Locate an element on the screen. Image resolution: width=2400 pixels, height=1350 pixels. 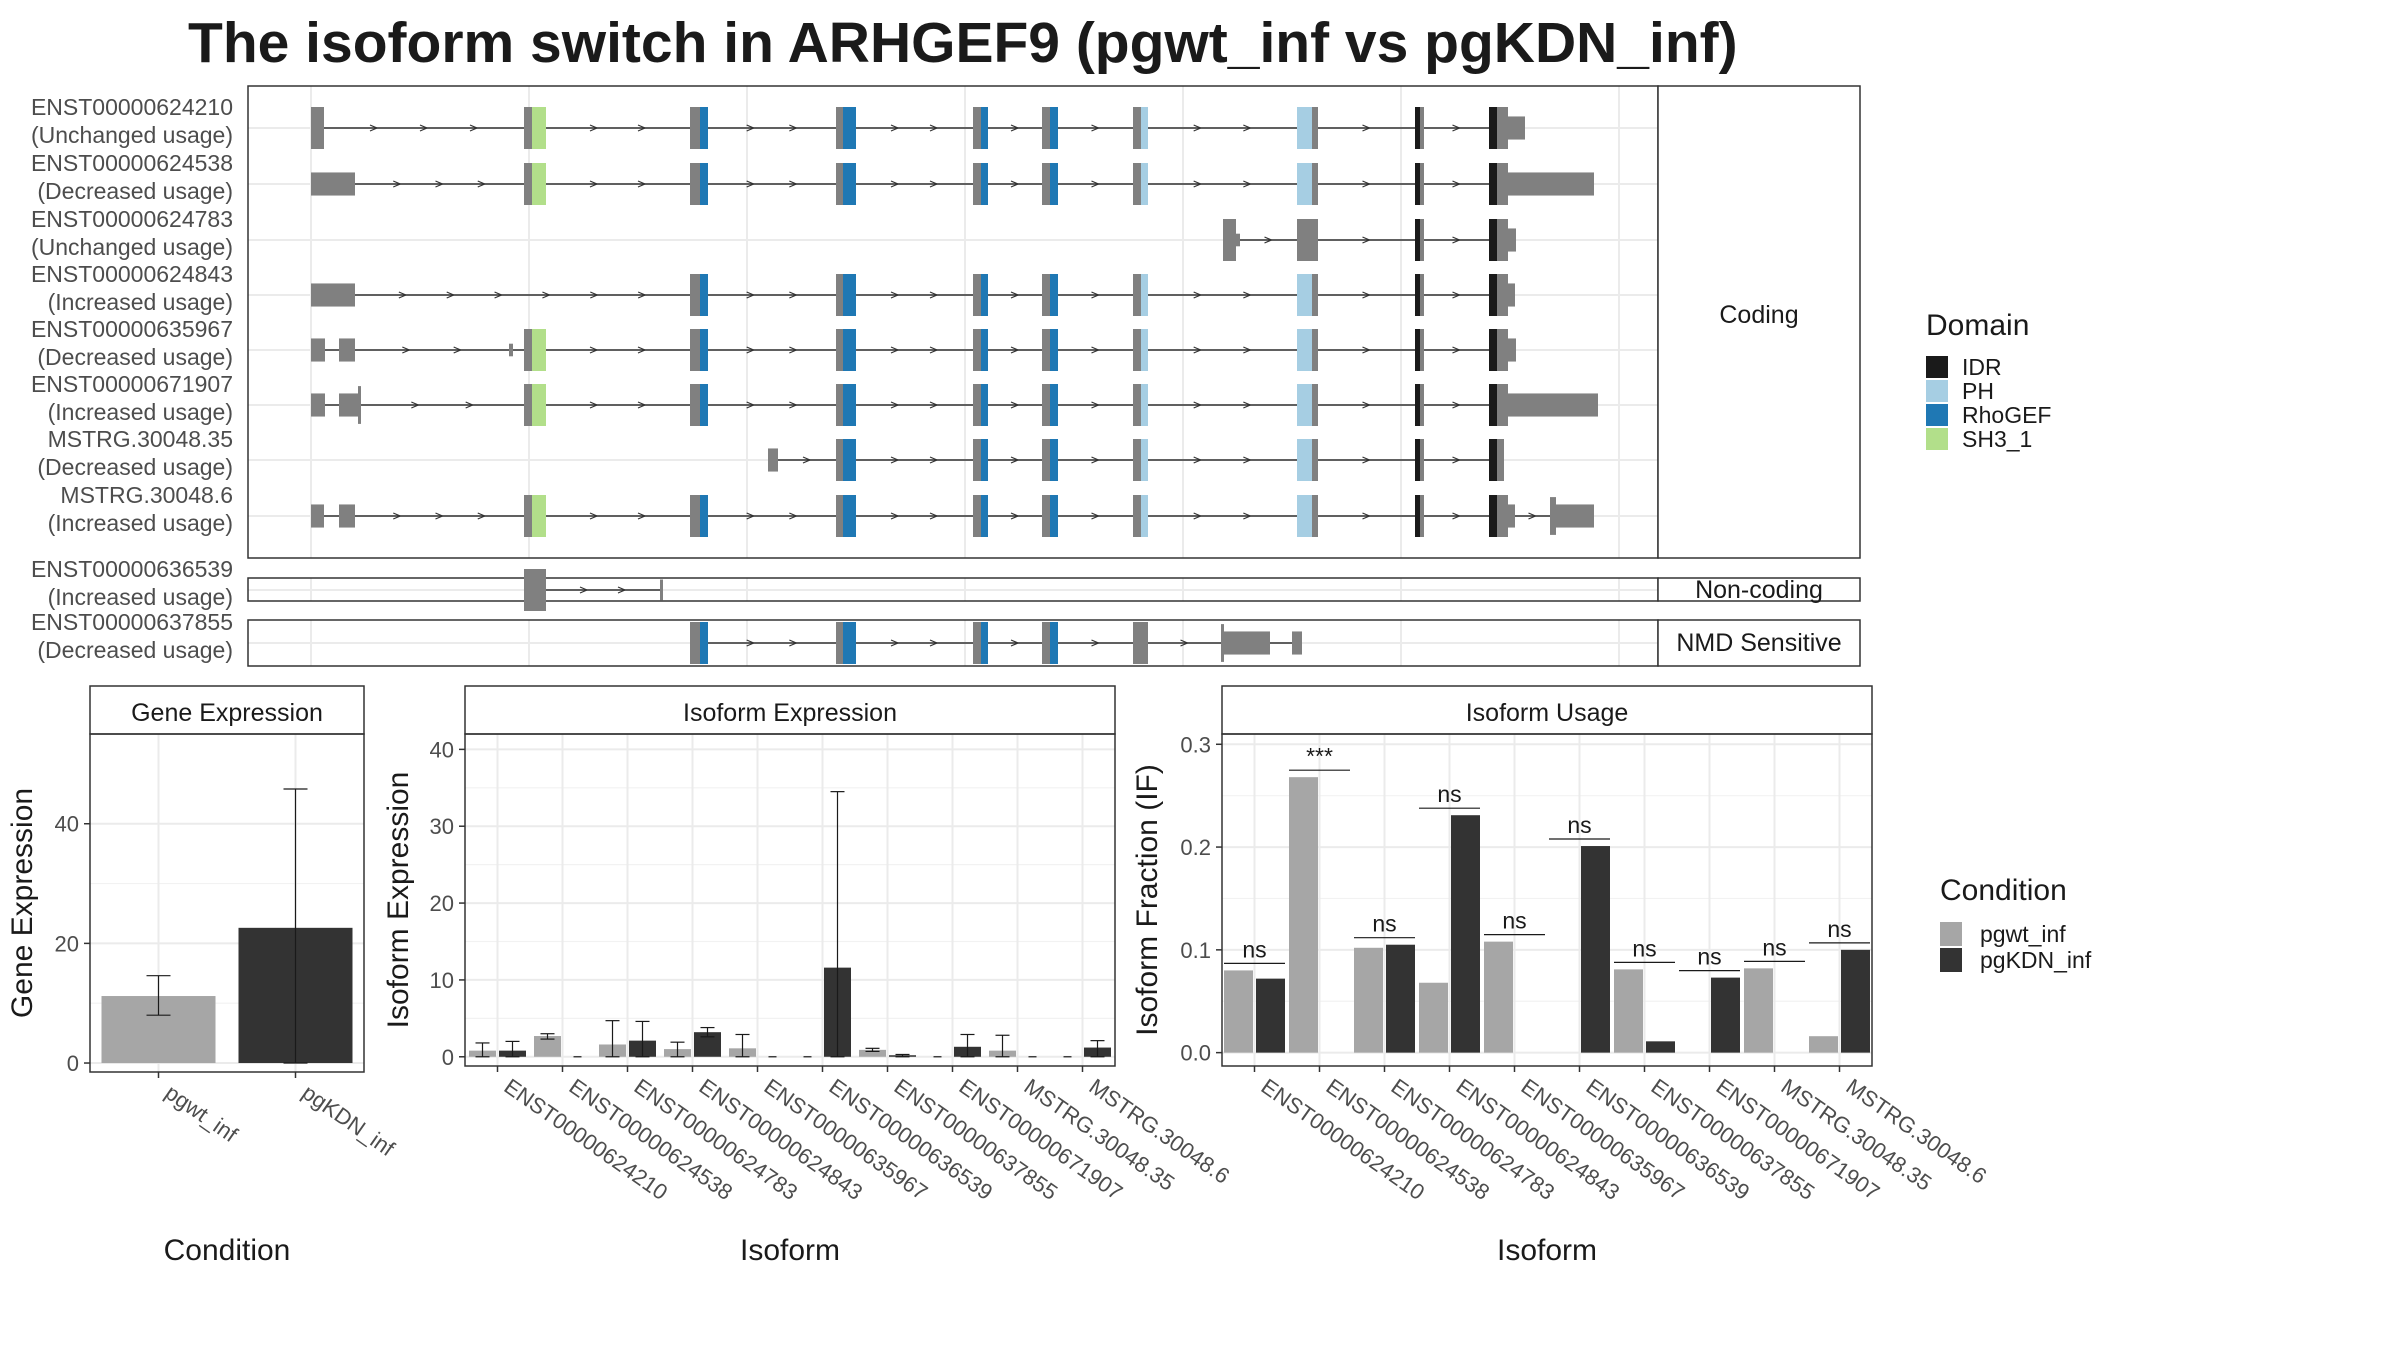
condition-legend-label: pgKDN_inf is located at coordinates (2036, 960).